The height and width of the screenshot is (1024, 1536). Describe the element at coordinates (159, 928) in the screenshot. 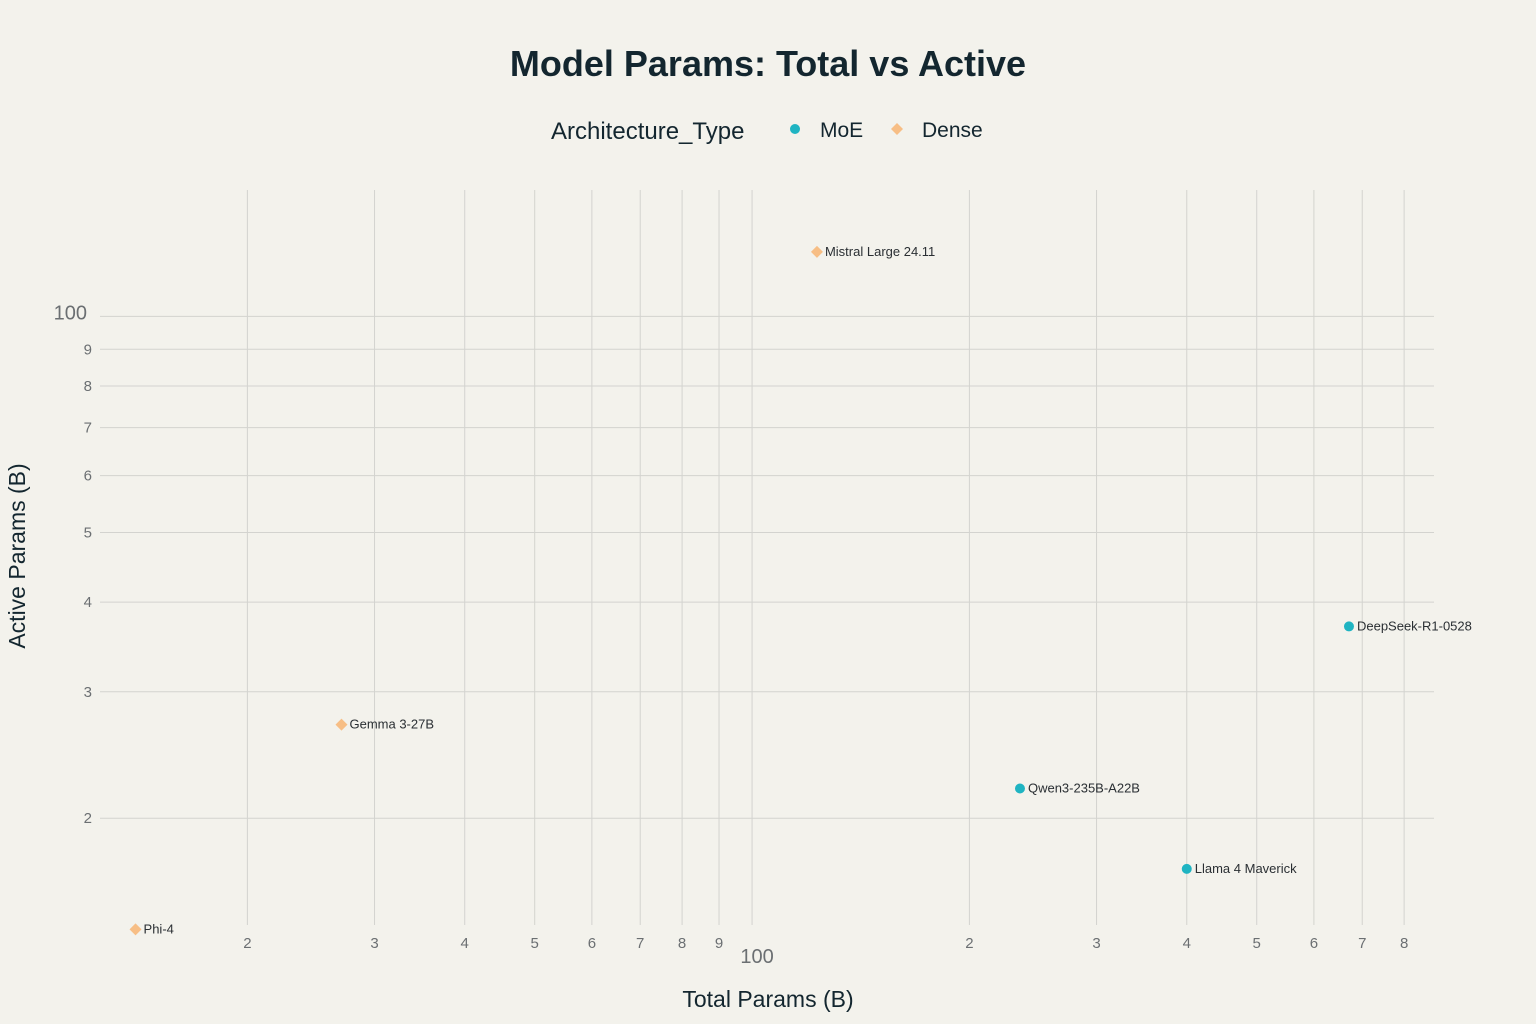

I see `data-point-label: Phi-4` at that location.